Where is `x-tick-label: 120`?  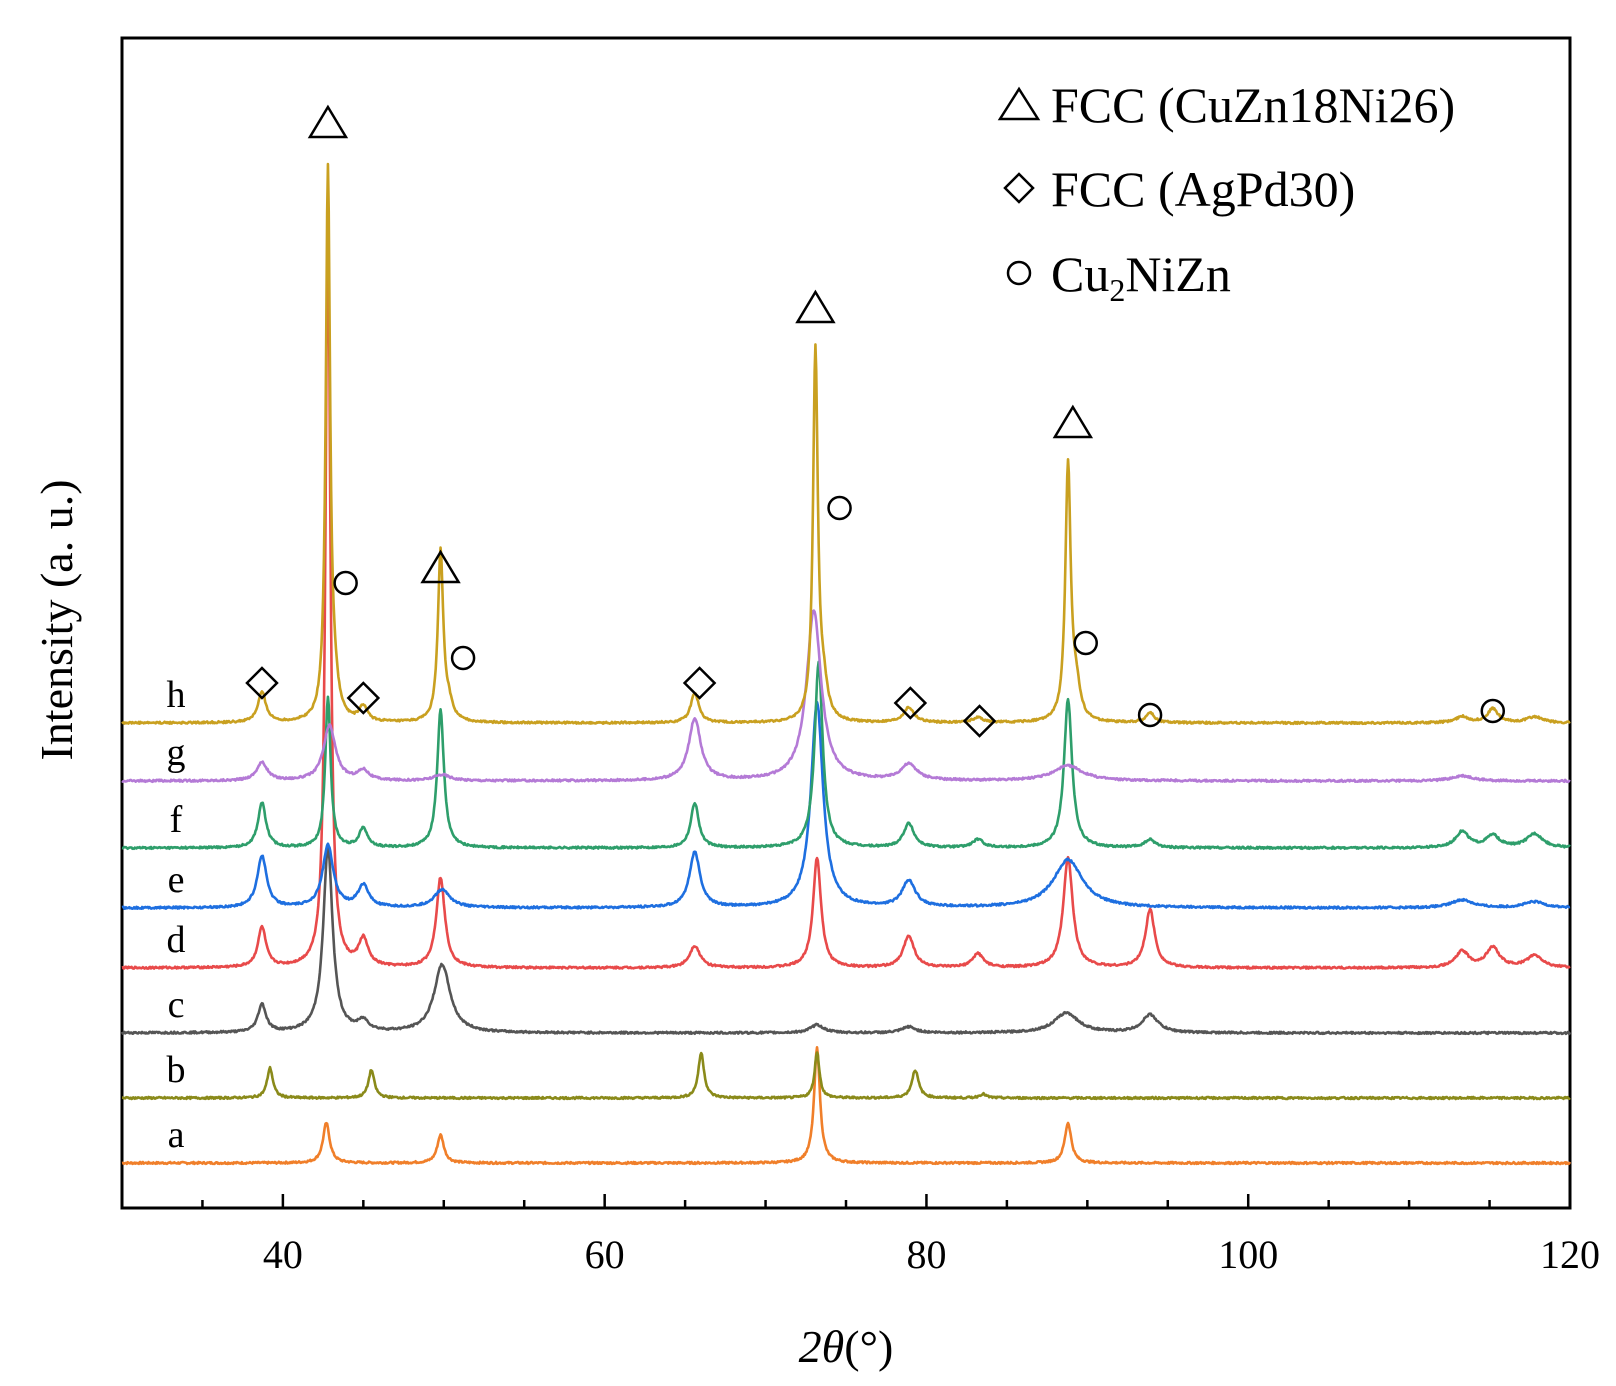
x-tick-label: 120 is located at coordinates (1570, 1254).